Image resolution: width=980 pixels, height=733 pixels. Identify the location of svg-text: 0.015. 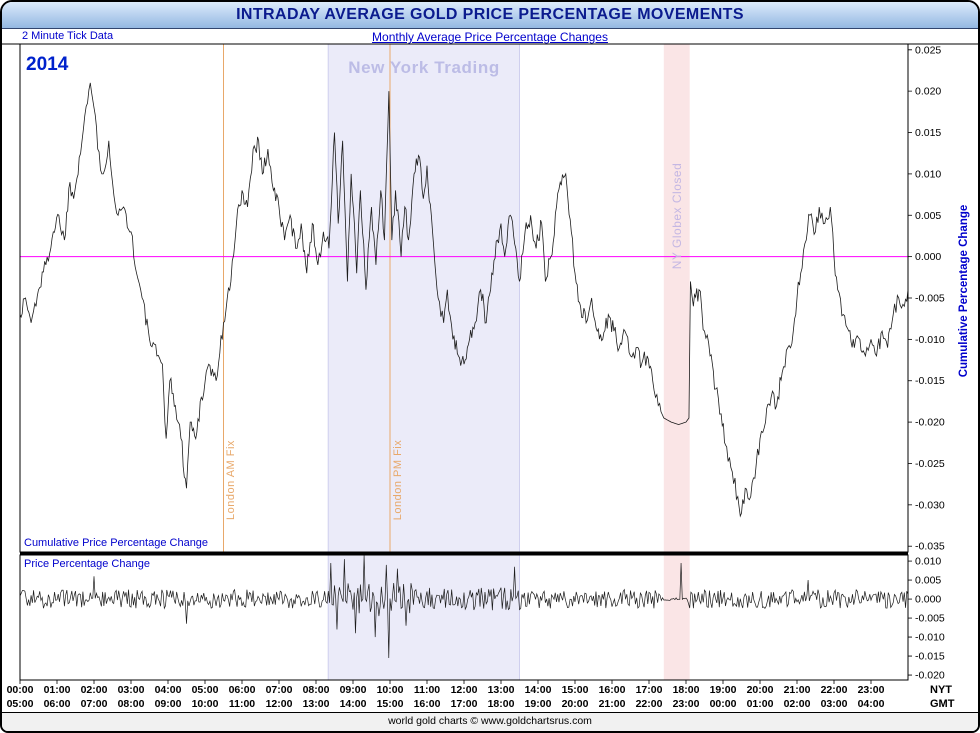
(928, 133).